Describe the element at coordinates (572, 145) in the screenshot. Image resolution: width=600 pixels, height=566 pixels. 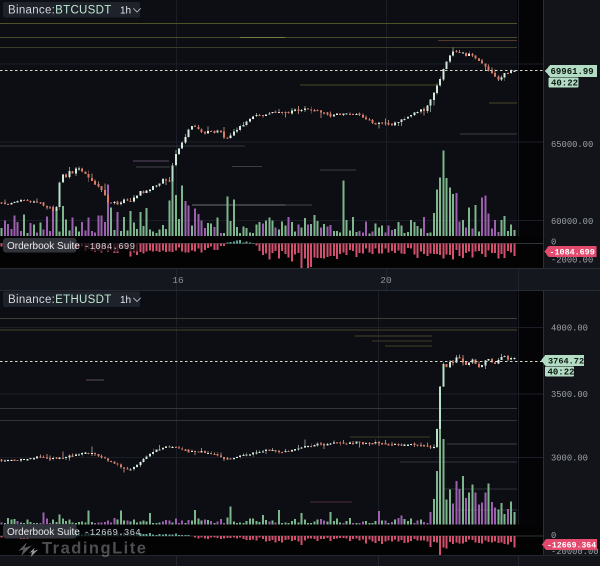
I see `svg-text: 65000.00` at that location.